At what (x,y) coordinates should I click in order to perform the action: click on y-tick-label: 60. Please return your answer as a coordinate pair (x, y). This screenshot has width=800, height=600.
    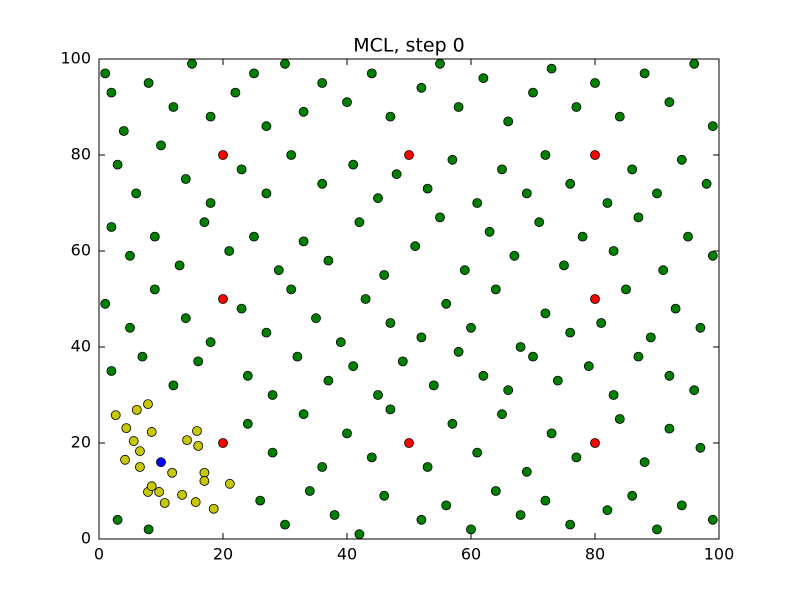
    Looking at the image, I should click on (81, 250).